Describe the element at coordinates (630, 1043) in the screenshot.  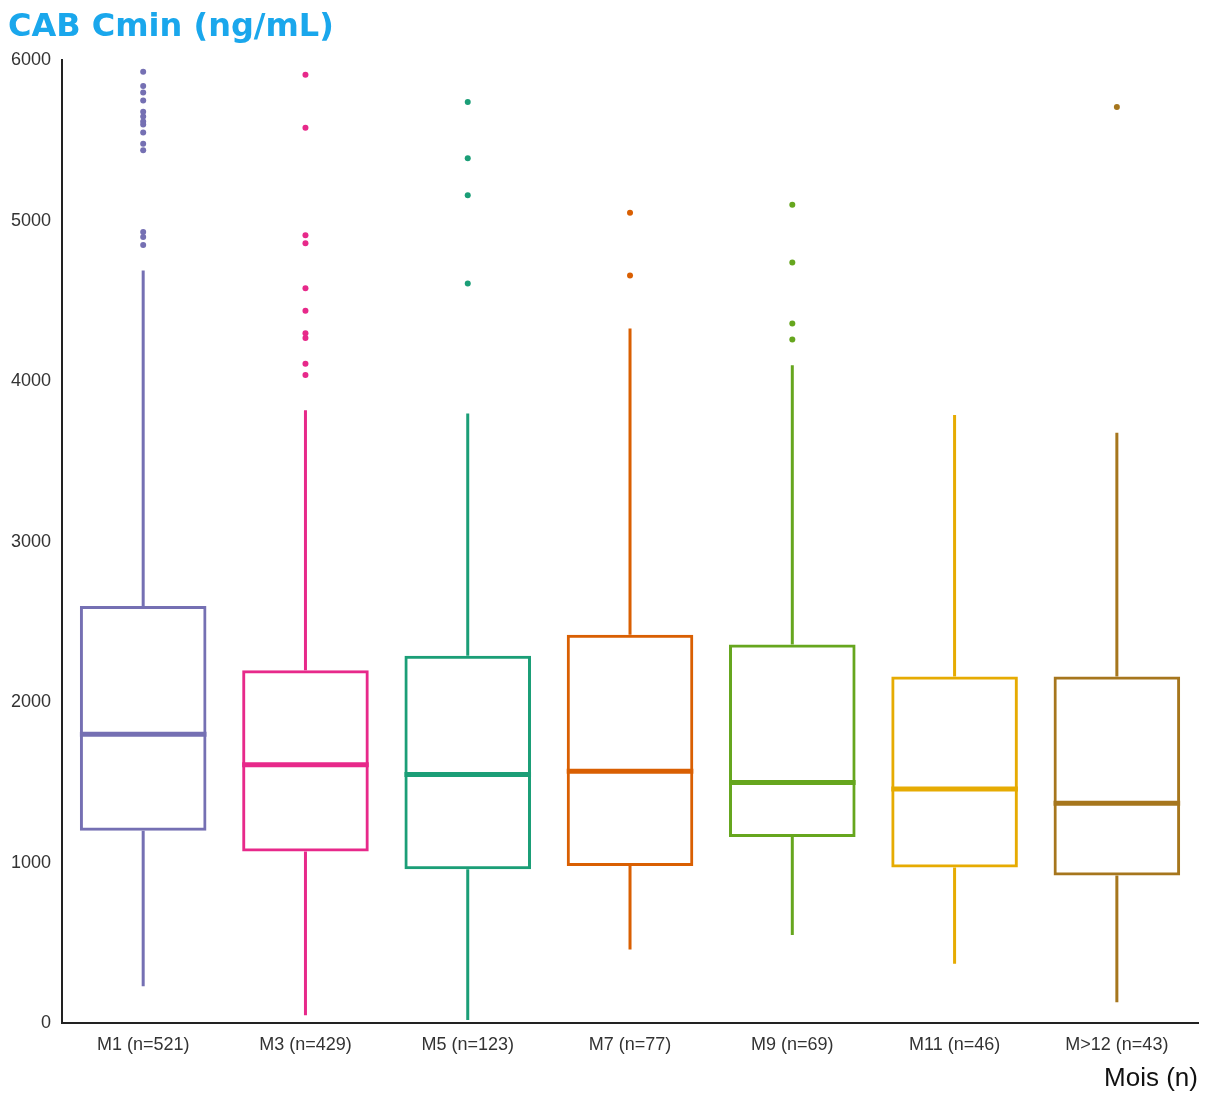
I see `x-tick-label: M7 (n=77)` at that location.